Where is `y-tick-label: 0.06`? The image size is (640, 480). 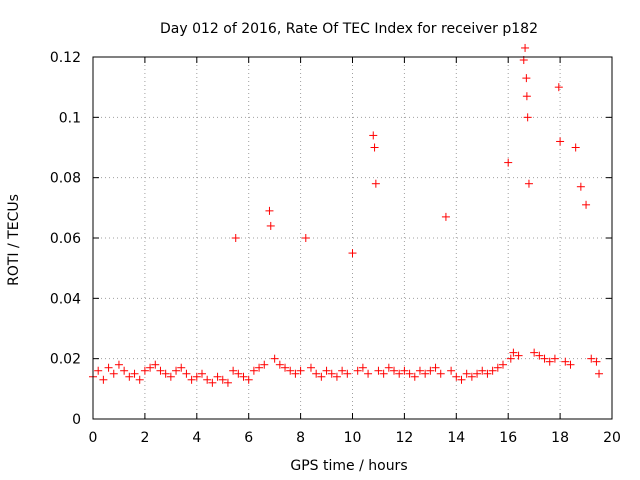
y-tick-label: 0.06 is located at coordinates (65, 239).